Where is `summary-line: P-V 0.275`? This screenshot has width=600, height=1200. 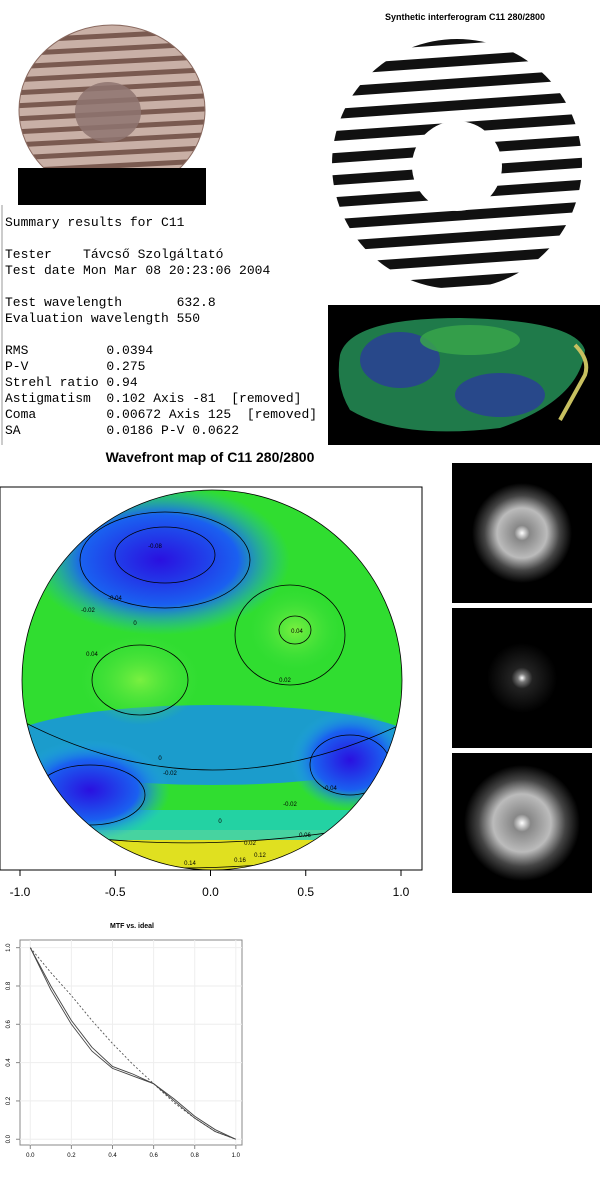 summary-line: P-V 0.275 is located at coordinates (75, 366).